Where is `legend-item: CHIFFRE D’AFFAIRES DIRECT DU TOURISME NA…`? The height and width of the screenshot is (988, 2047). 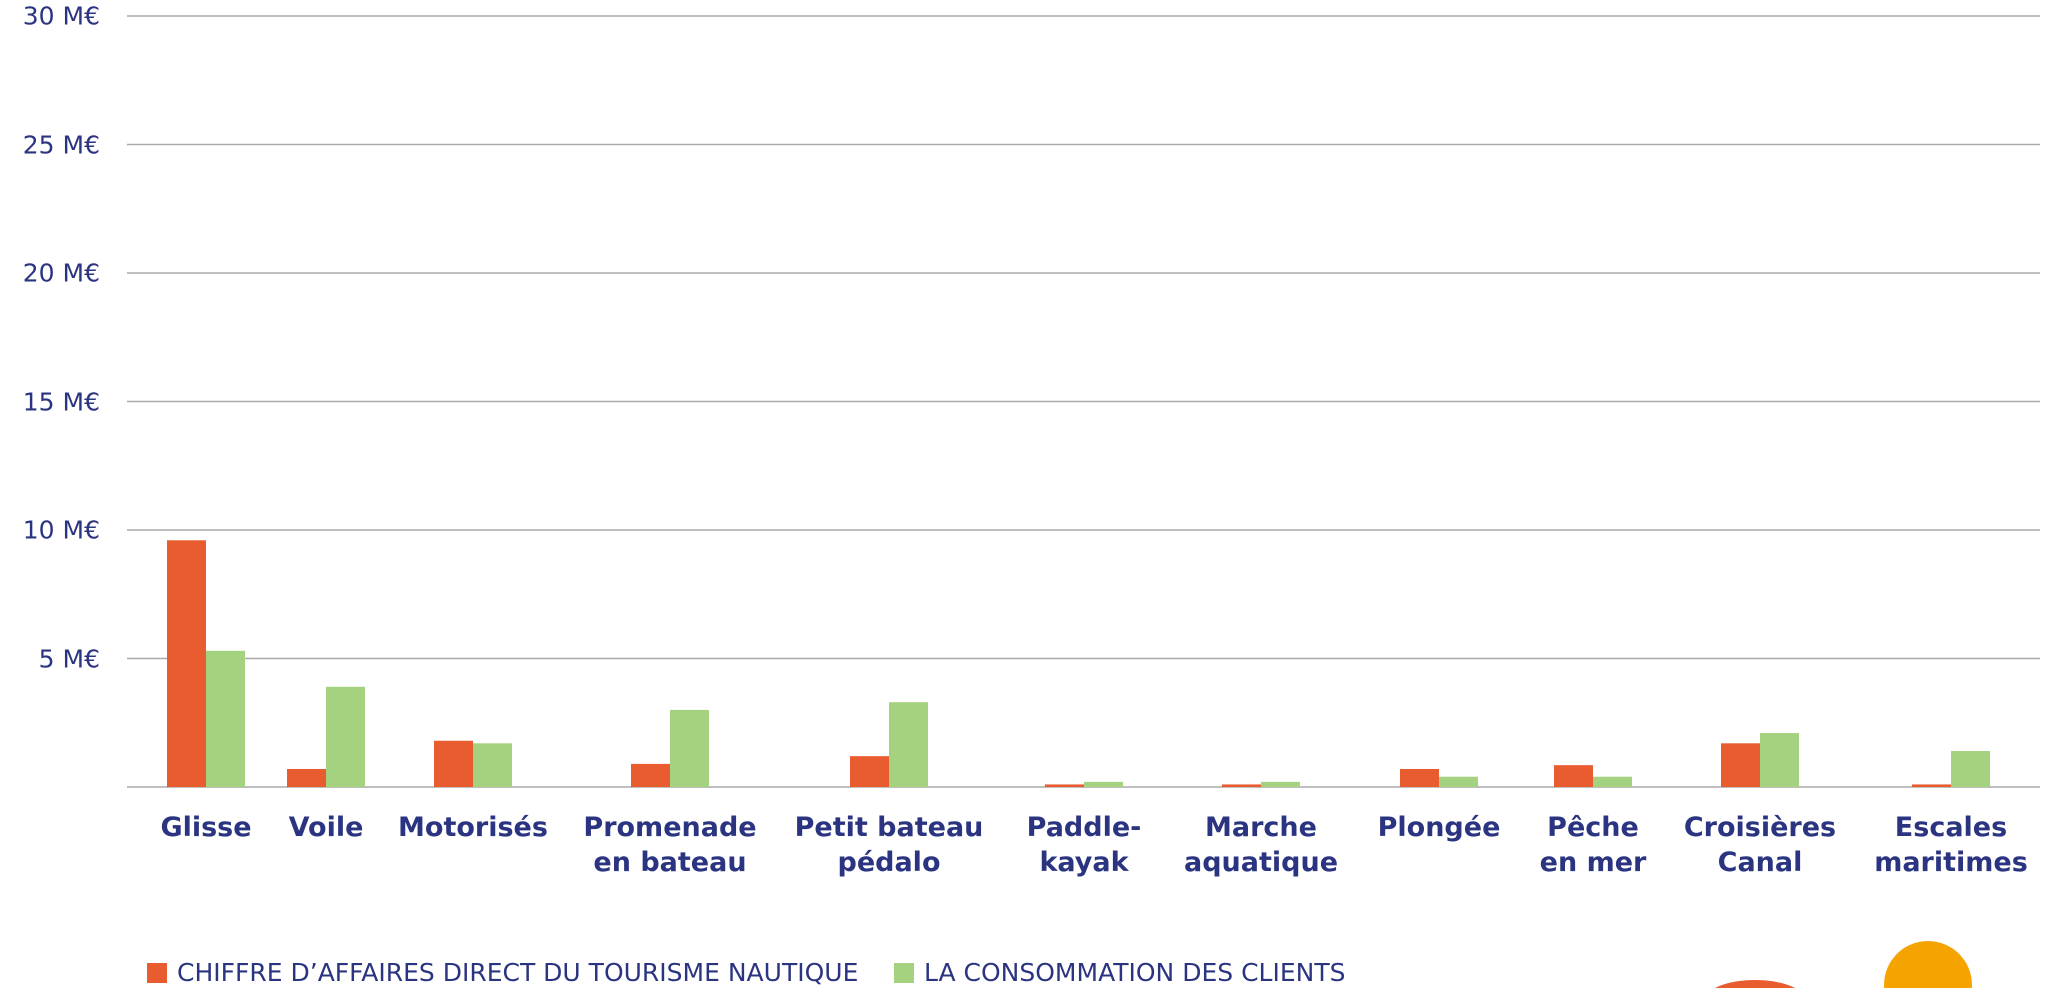 legend-item: CHIFFRE D’AFFAIRES DIRECT DU TOURISME NA… is located at coordinates (502, 972).